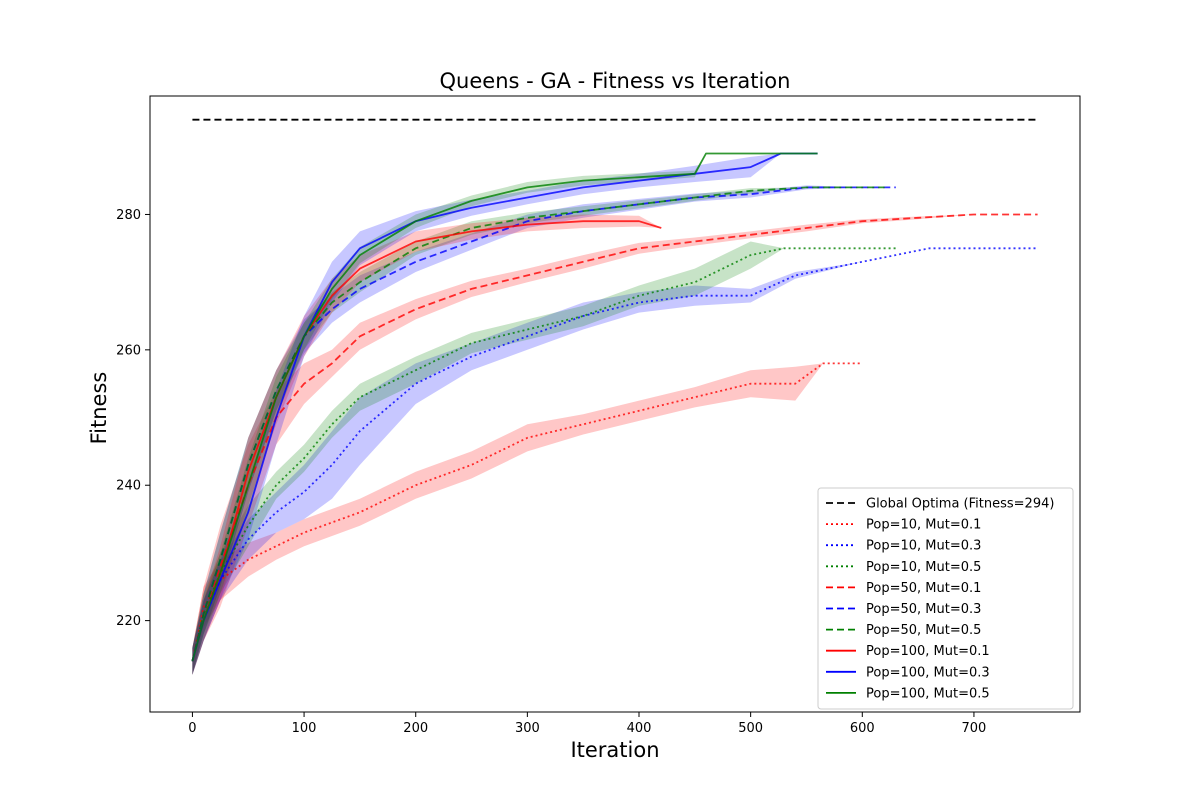 This screenshot has width=1200, height=804. What do you see at coordinates (615, 81) in the screenshot?
I see `chart-title: Queens - GA - Fitness vs Iteration` at bounding box center [615, 81].